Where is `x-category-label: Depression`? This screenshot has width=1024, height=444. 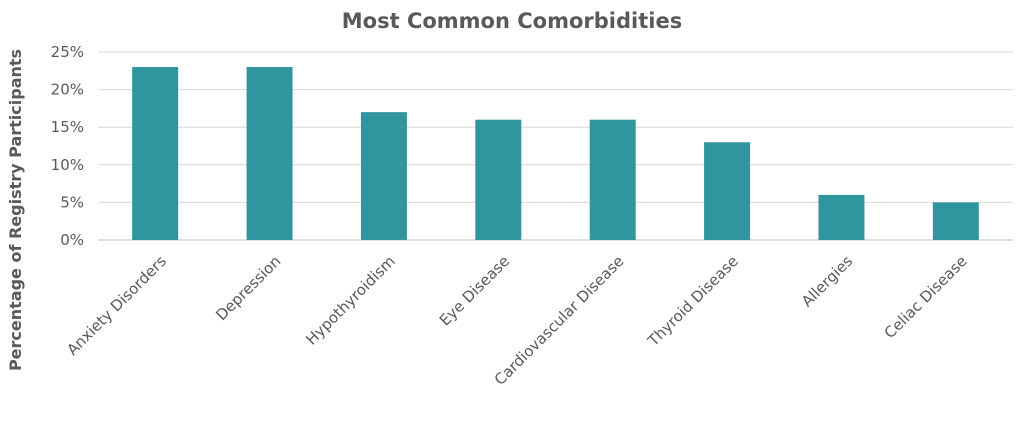 x-category-label: Depression is located at coordinates (248, 288).